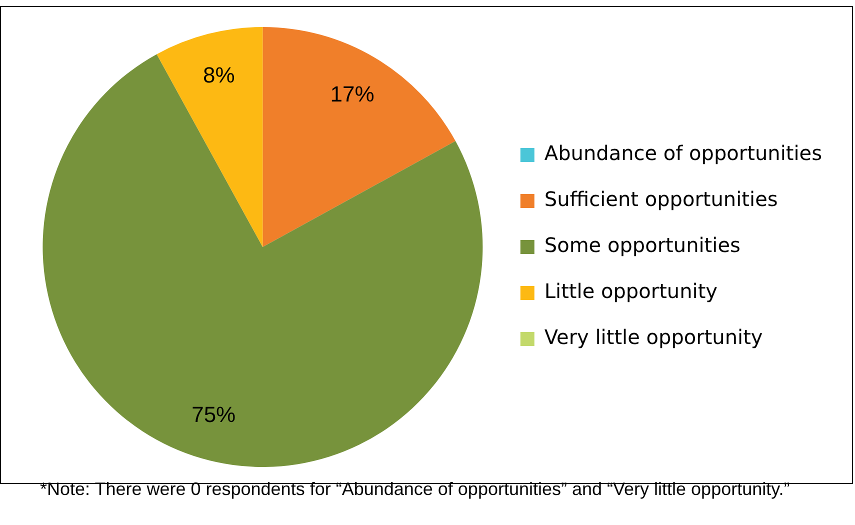 The width and height of the screenshot is (855, 525). What do you see at coordinates (653, 337) in the screenshot?
I see `legend-label: Very little opportunity` at bounding box center [653, 337].